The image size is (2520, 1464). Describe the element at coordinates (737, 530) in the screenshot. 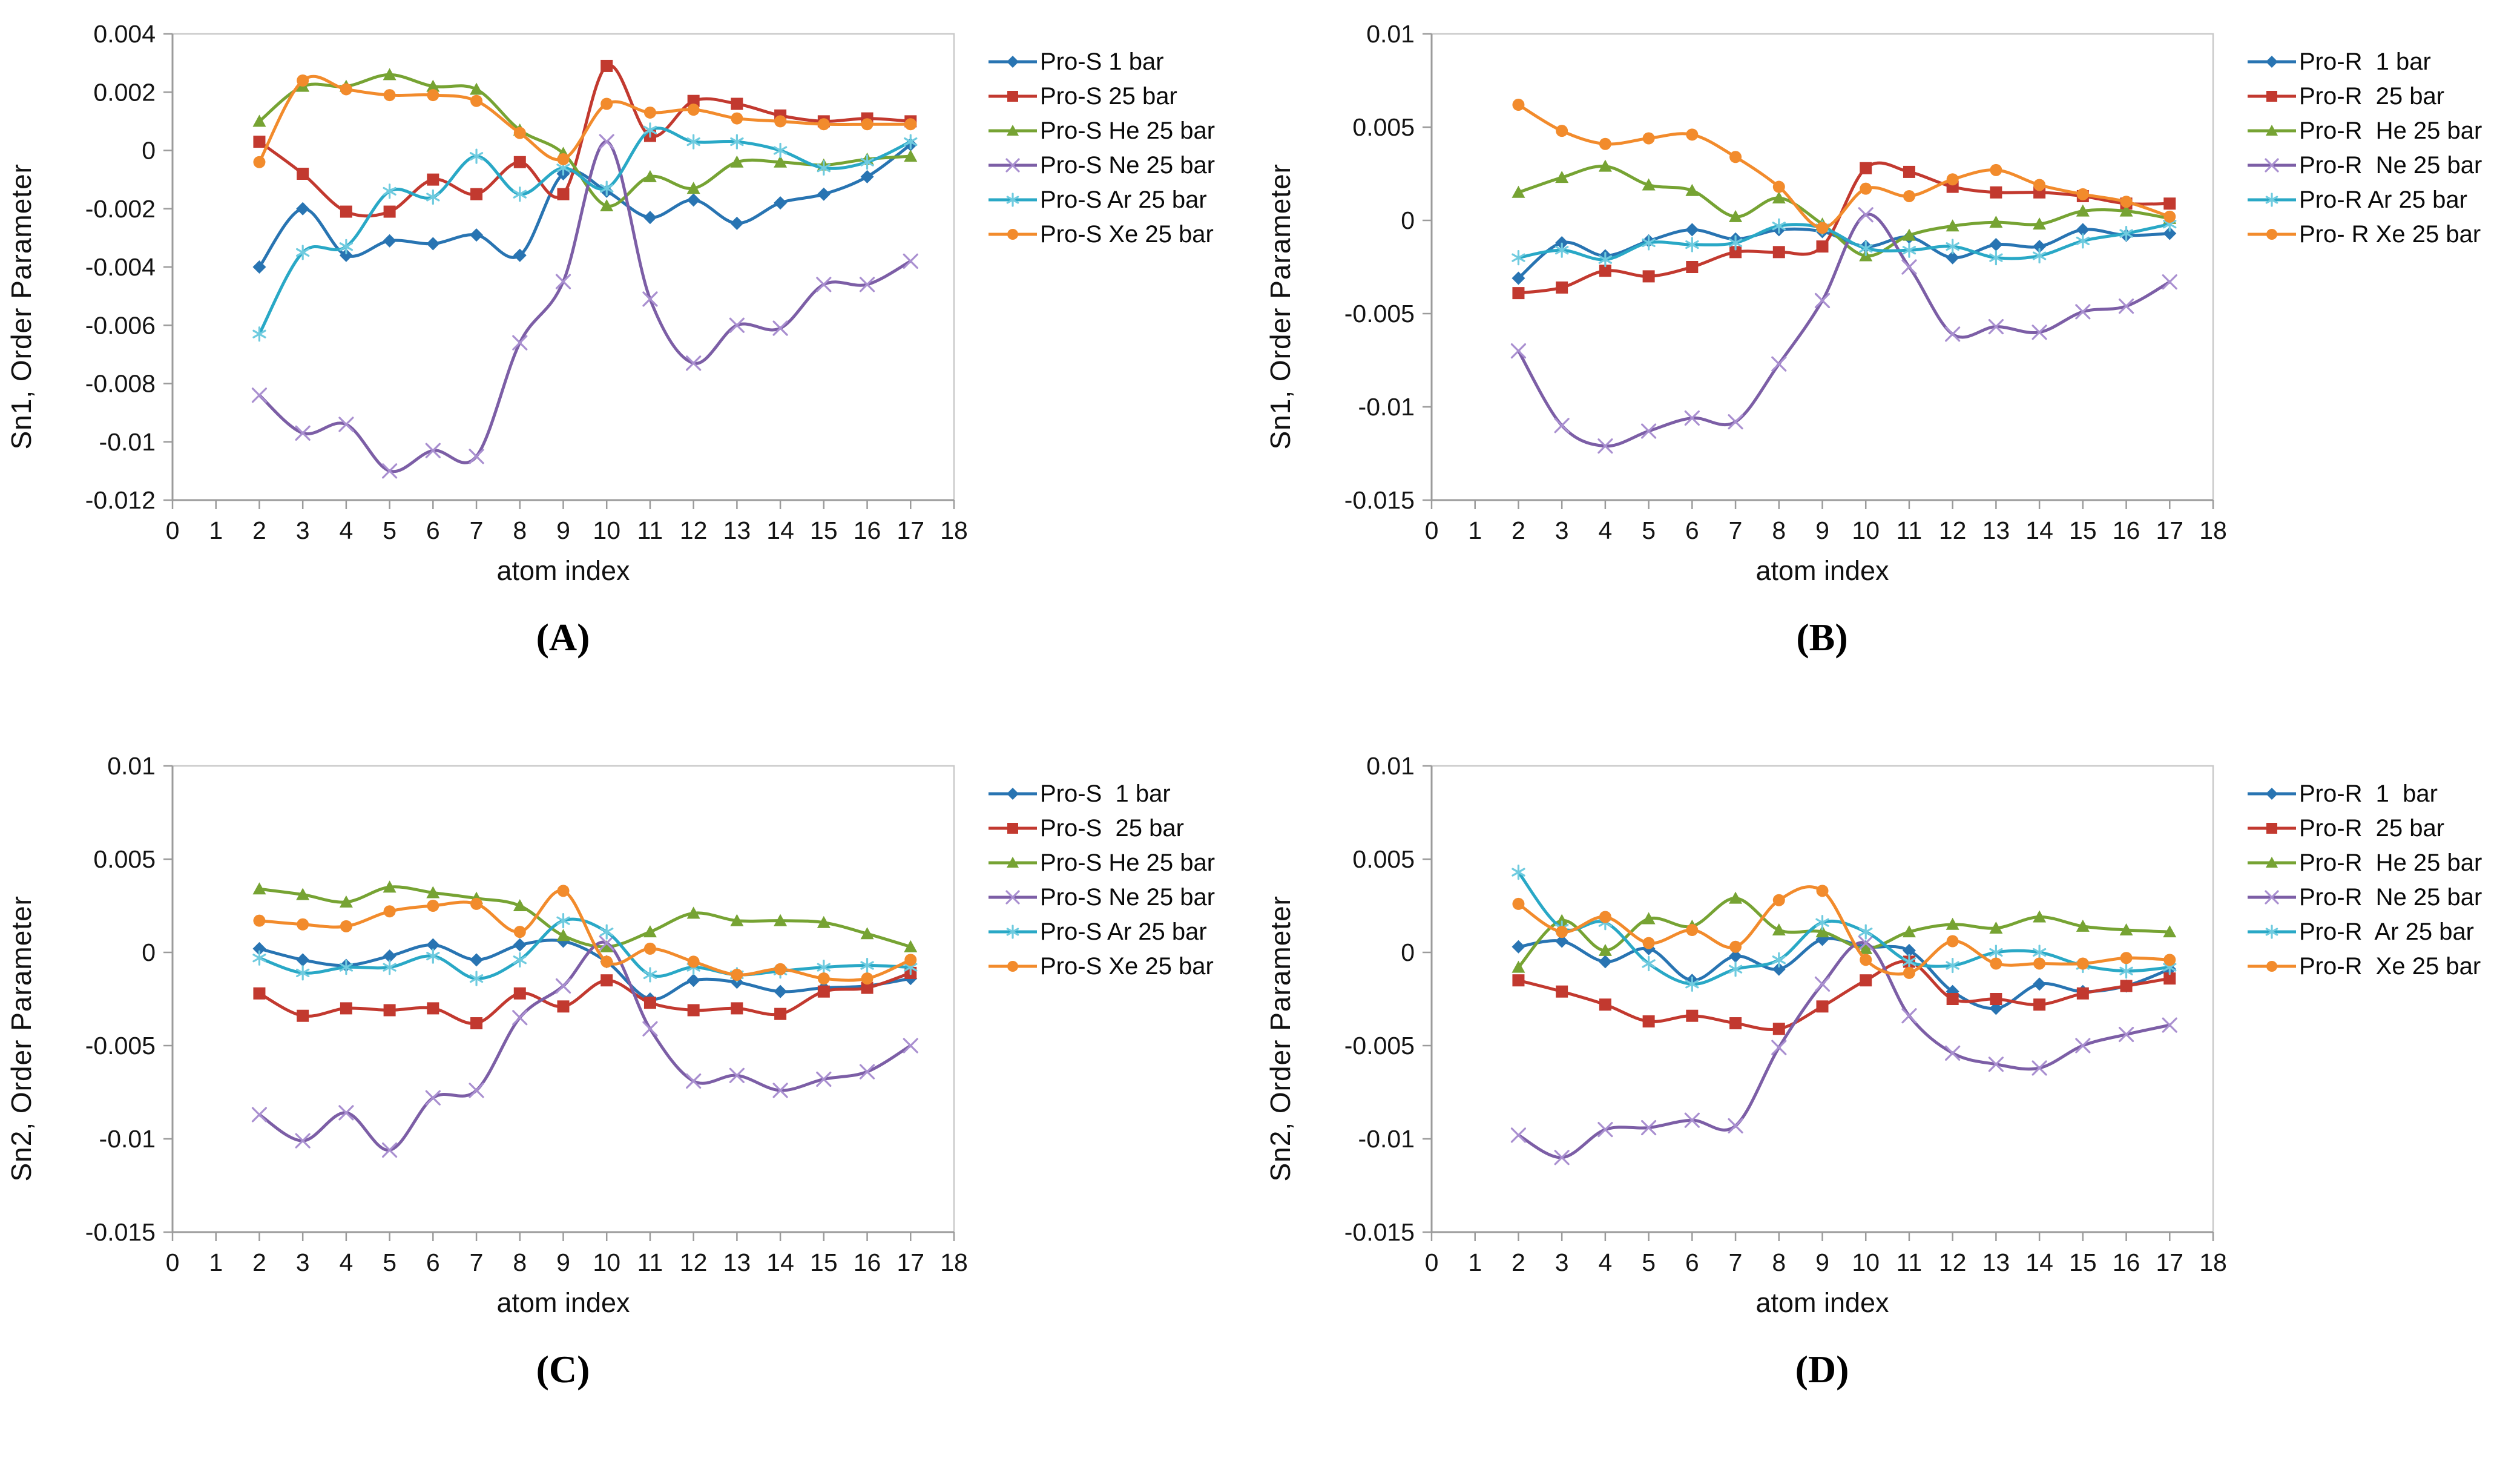

I see `svg-text: 13` at that location.